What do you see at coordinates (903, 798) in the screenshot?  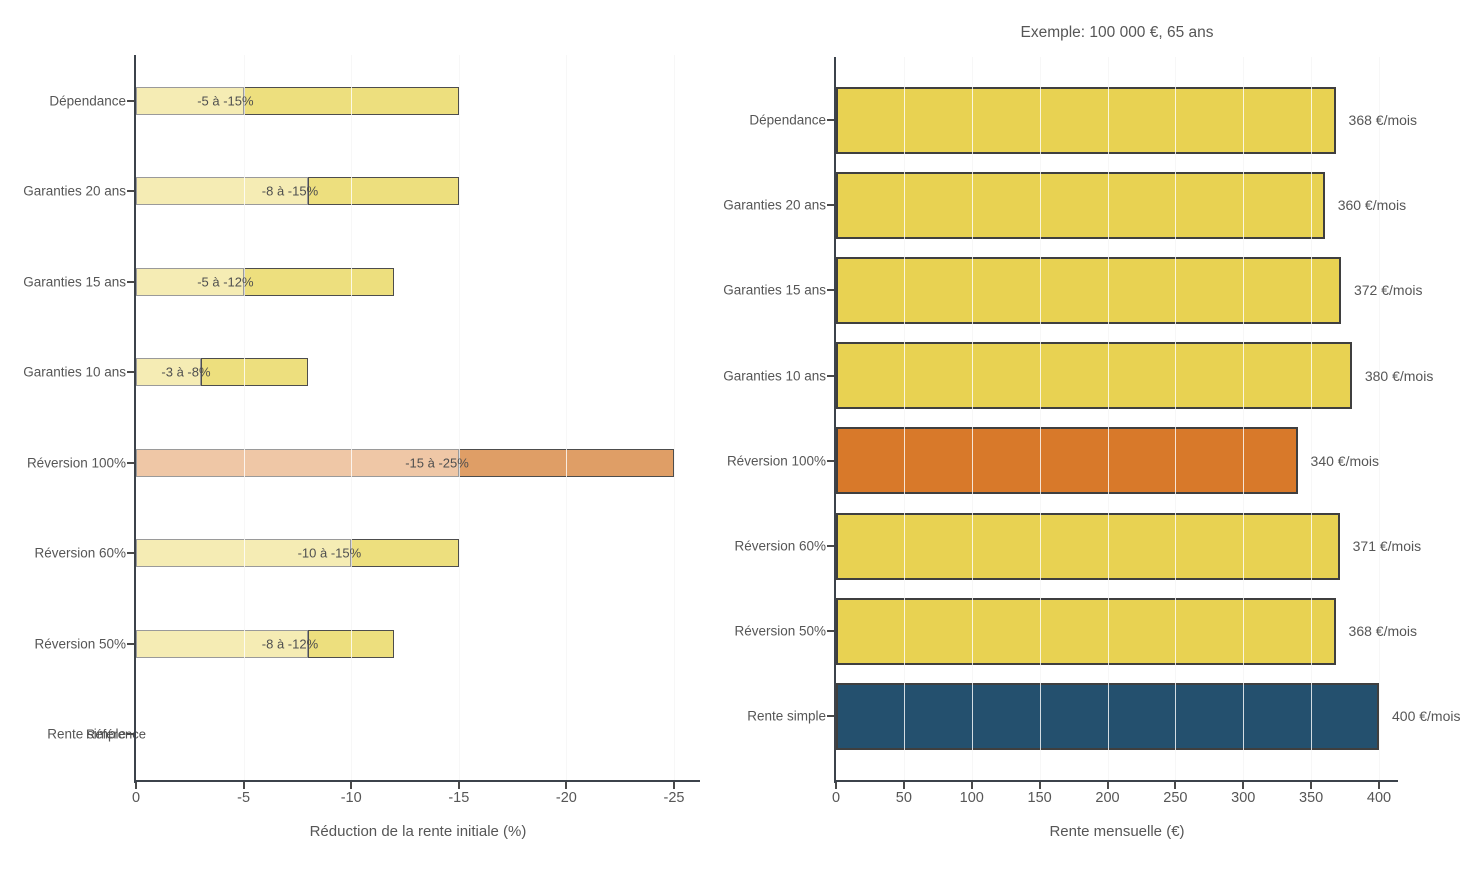 I see `x-tick-label: 50` at bounding box center [903, 798].